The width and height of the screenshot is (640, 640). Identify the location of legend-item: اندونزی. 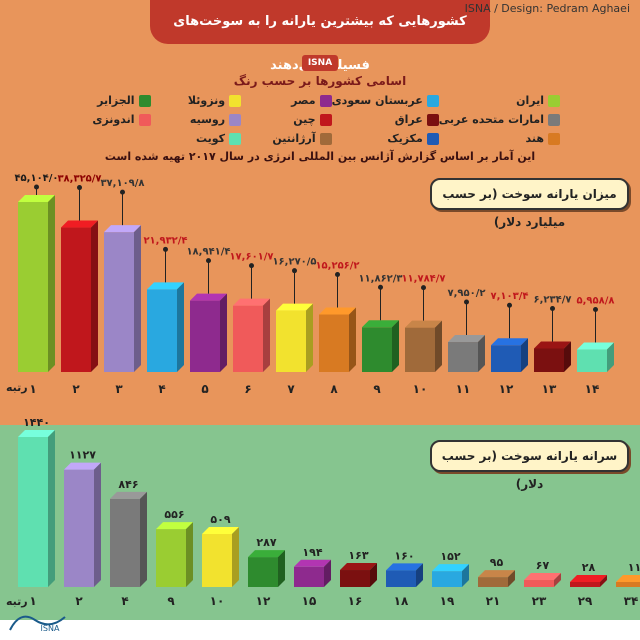
(105, 119).